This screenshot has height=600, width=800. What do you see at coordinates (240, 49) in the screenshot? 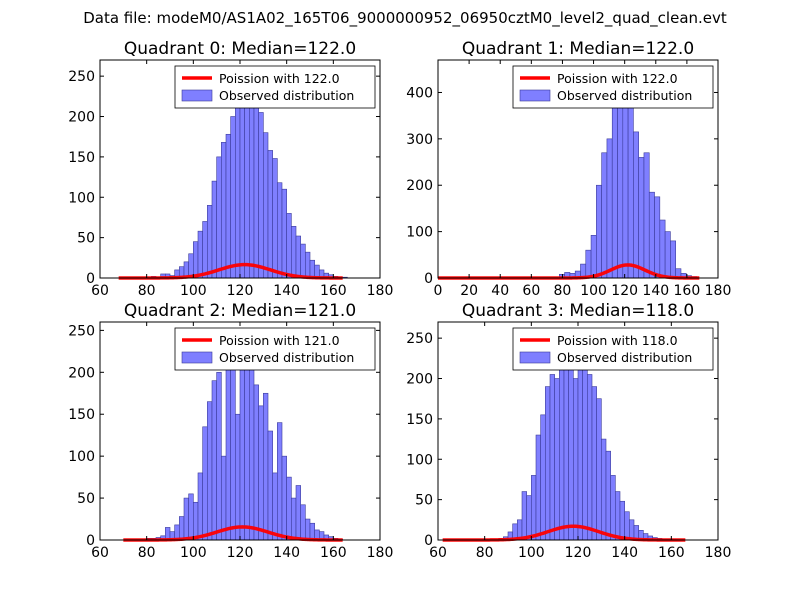
I see `chart-title: Quadrant 0: Median=122.0` at bounding box center [240, 49].